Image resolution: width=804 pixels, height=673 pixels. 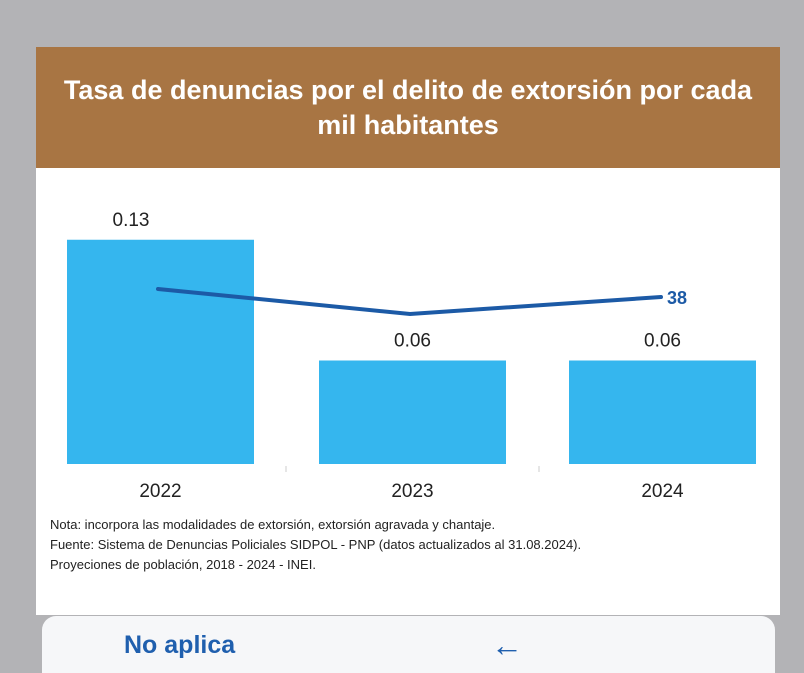 I want to click on x-tick-label: 2022, so click(x=160, y=491).